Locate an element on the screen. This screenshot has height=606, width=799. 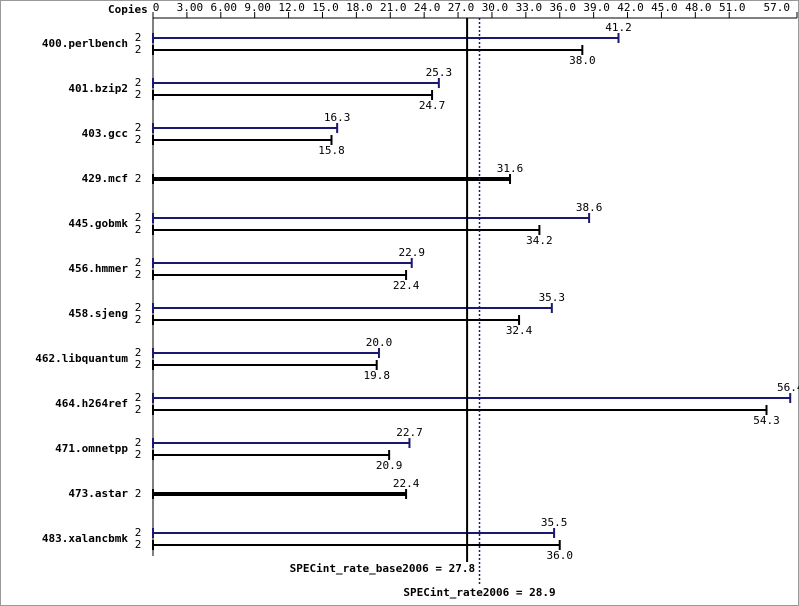
reference-label: SPECint_rate2006 = 28.9 is located at coordinates (479, 592).